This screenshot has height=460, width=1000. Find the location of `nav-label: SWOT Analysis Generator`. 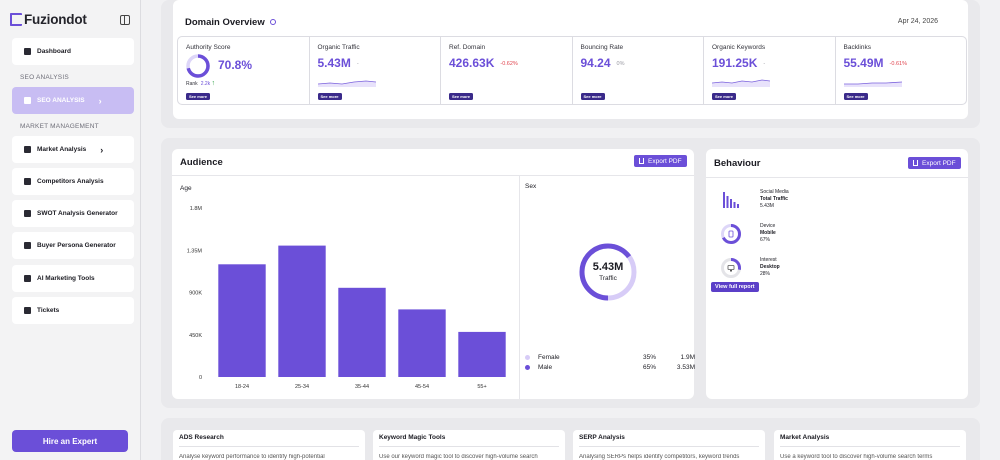

nav-label: SWOT Analysis Generator is located at coordinates (77, 213).